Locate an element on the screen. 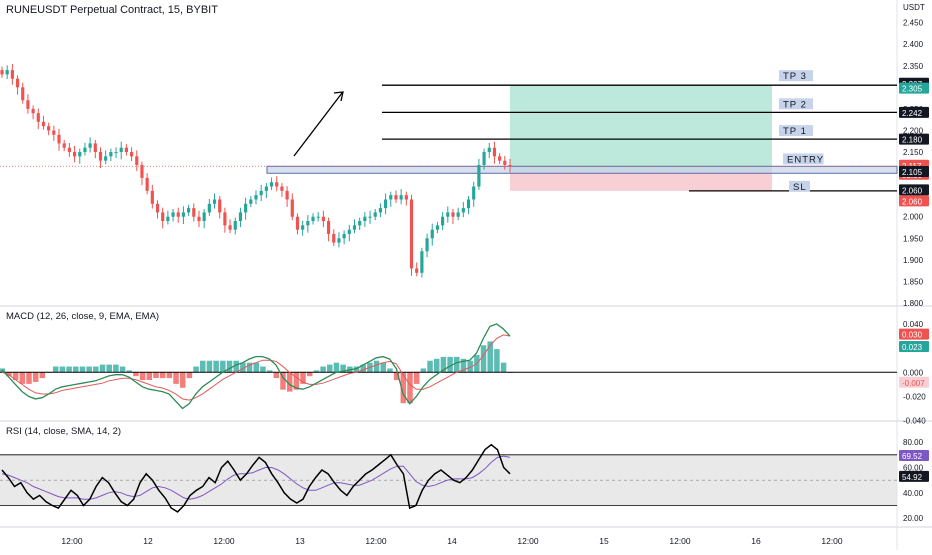 Image resolution: width=932 pixels, height=555 pixels. time-axis-tick: 16 is located at coordinates (756, 541).